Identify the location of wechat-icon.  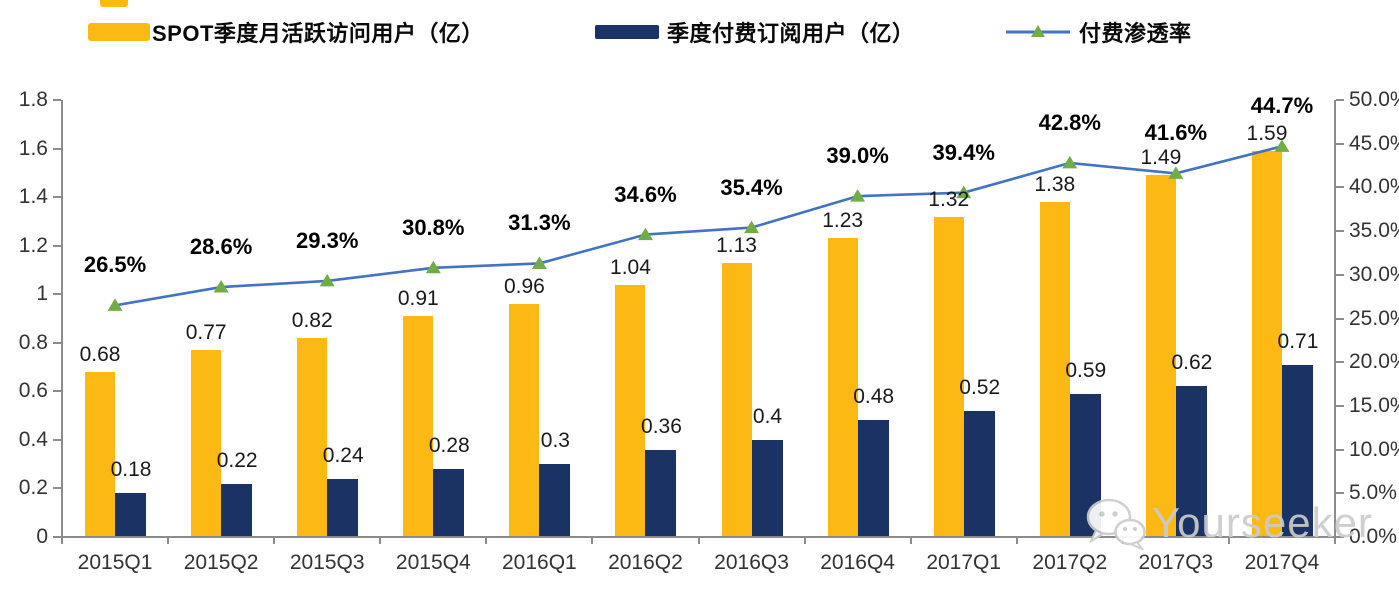
(1116, 524).